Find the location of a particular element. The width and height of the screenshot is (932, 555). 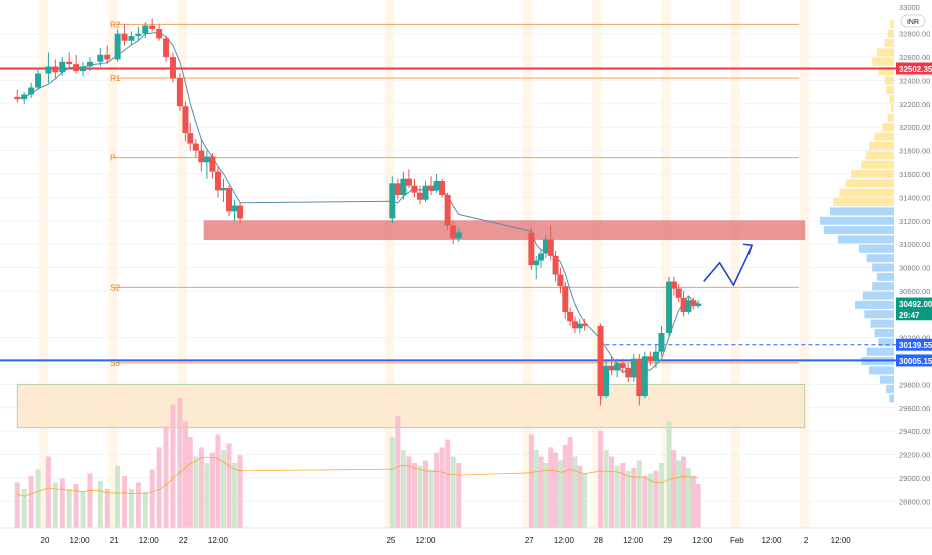

price-tick-label: 31000.00 is located at coordinates (914, 244).